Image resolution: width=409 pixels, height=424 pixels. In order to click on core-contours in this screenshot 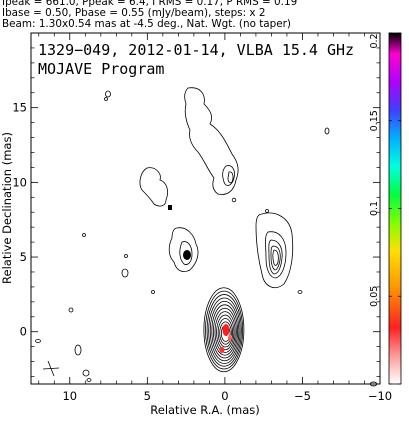, I will do `click(224, 330)`.